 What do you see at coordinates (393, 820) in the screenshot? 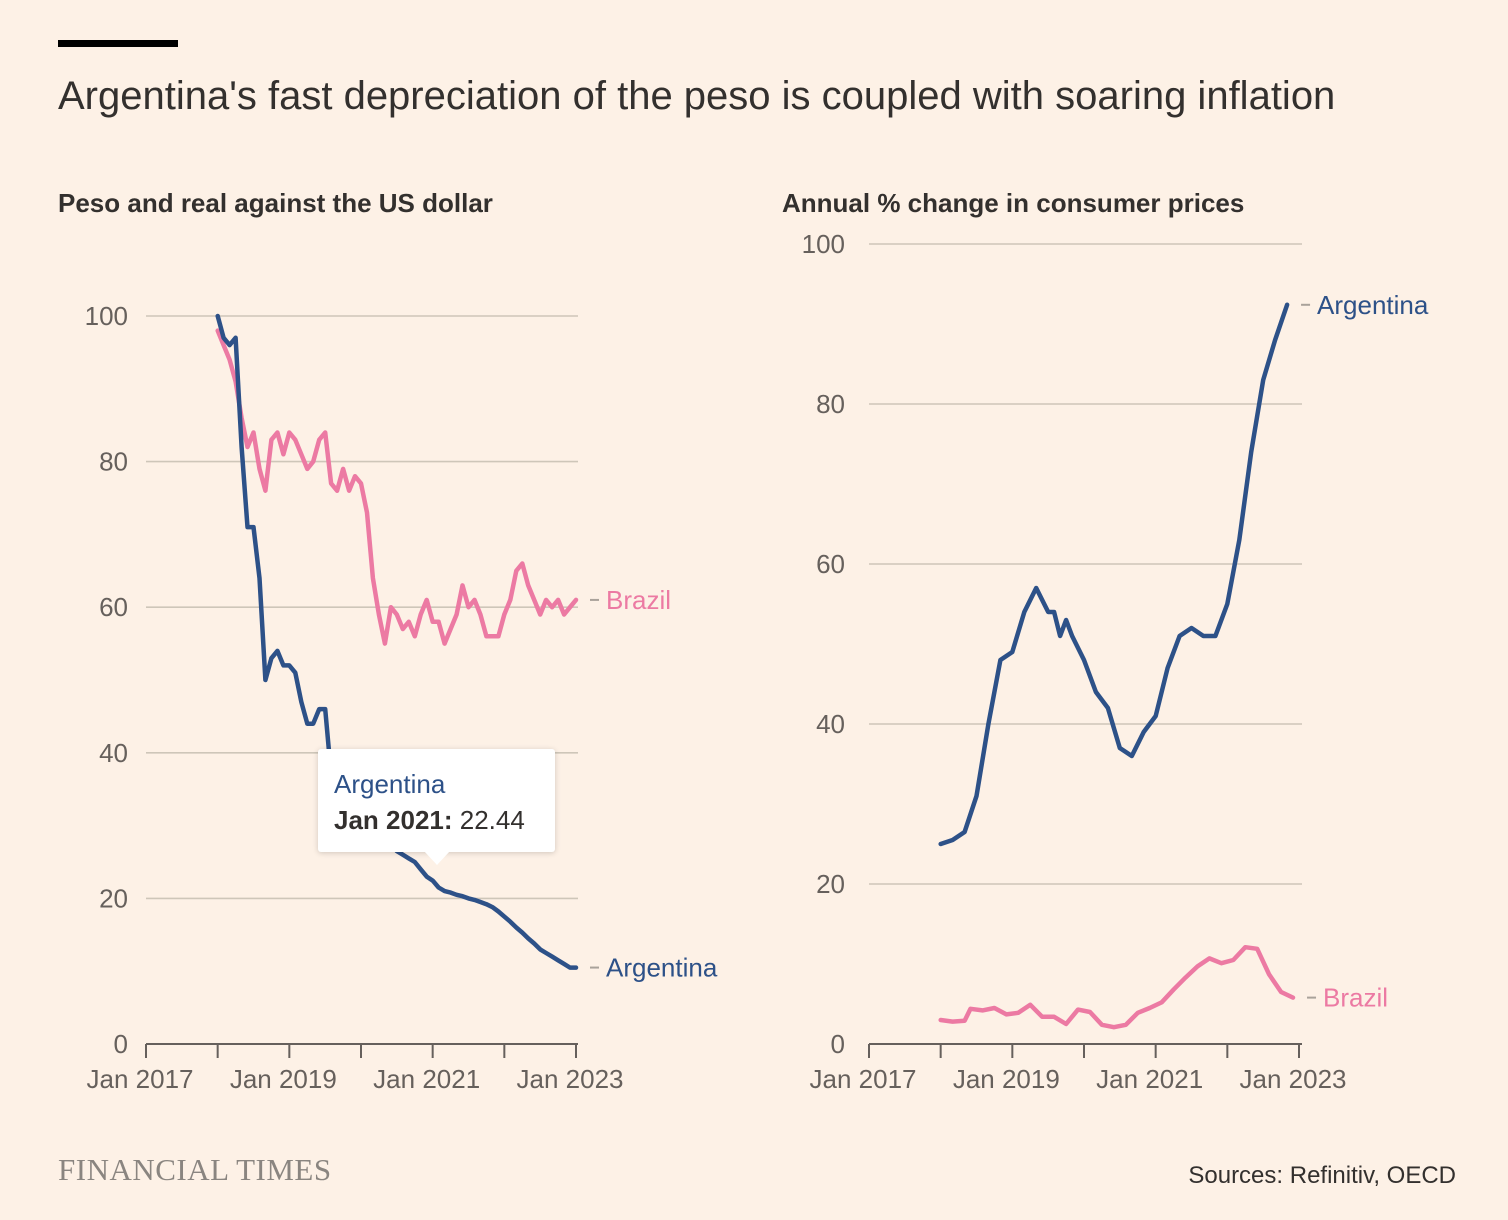
I see `tooltip-date: Jan 2021:` at bounding box center [393, 820].